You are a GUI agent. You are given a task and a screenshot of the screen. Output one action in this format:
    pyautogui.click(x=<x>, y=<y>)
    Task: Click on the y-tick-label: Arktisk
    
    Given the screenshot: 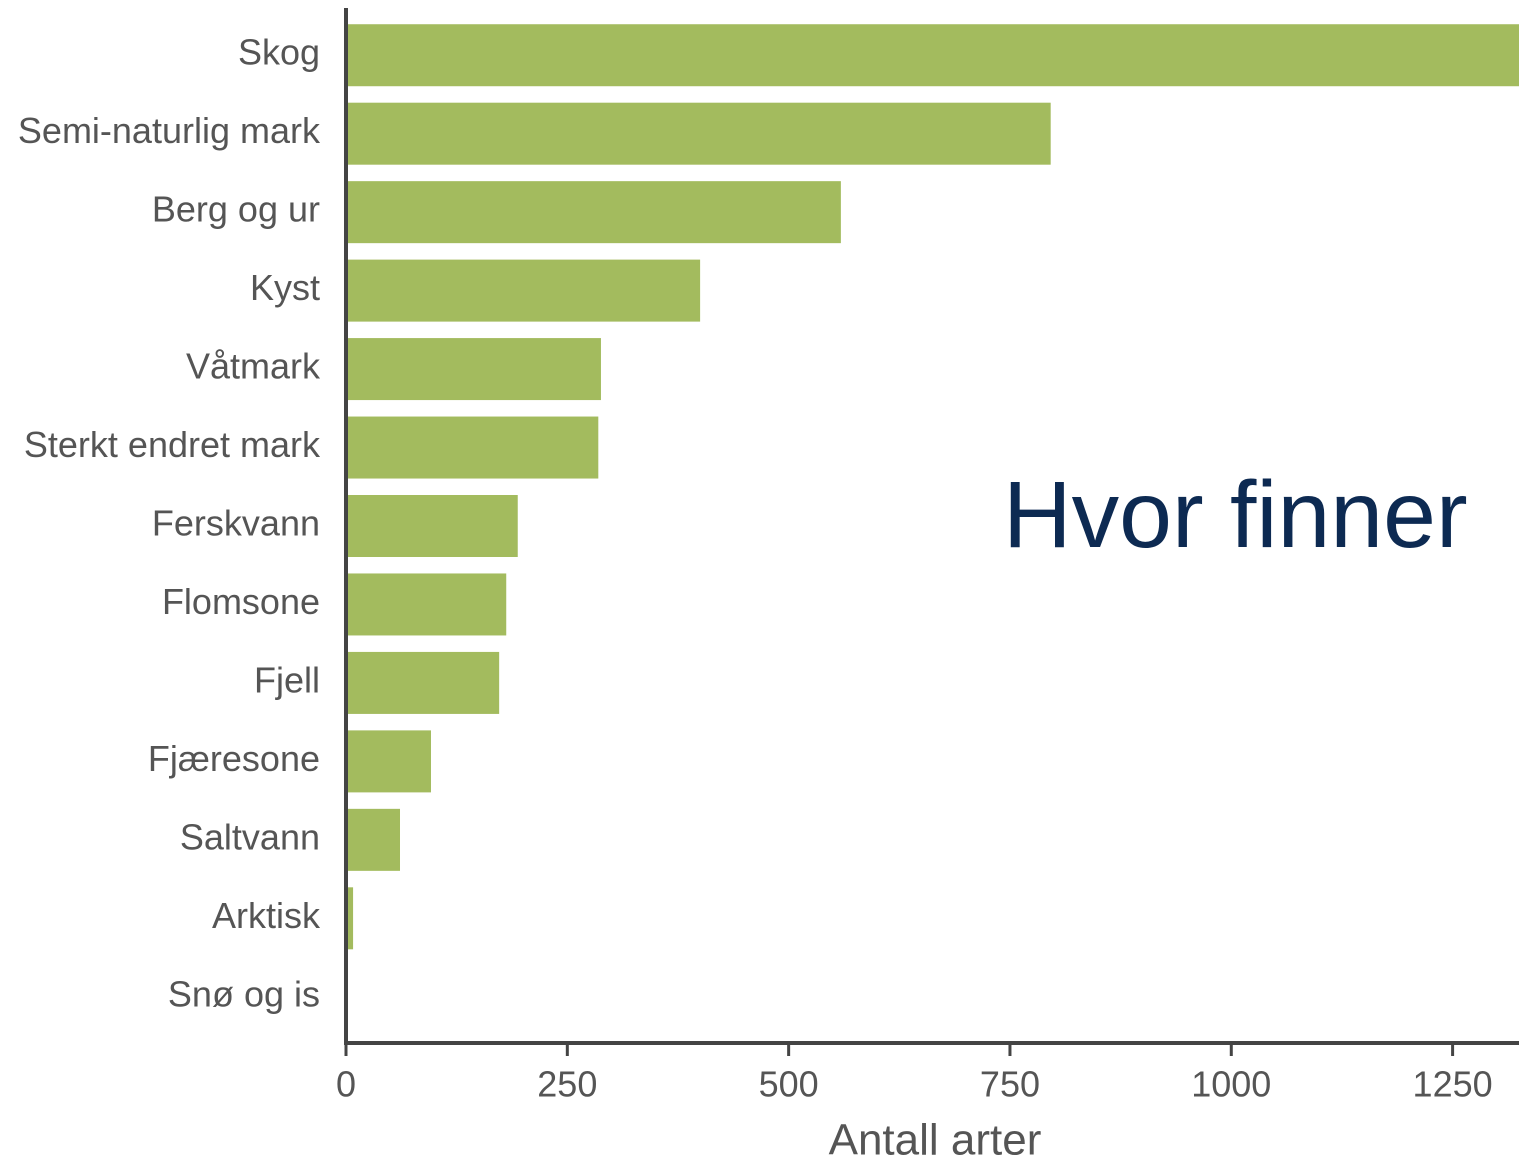 What is the action you would take?
    pyautogui.click(x=266, y=915)
    